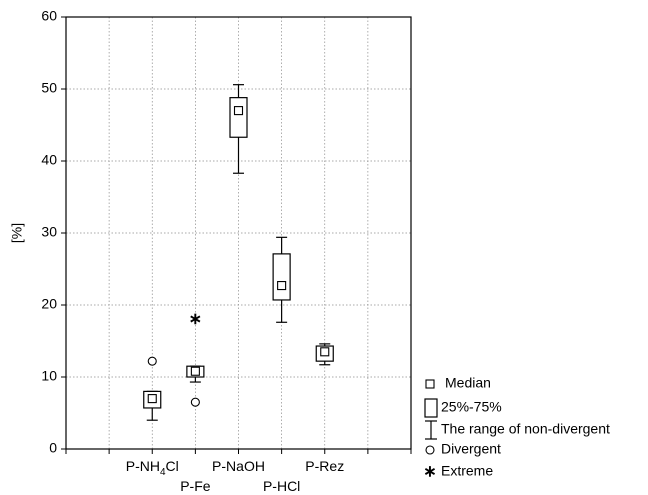  I want to click on legend-label: 25%-75%, so click(471, 407).